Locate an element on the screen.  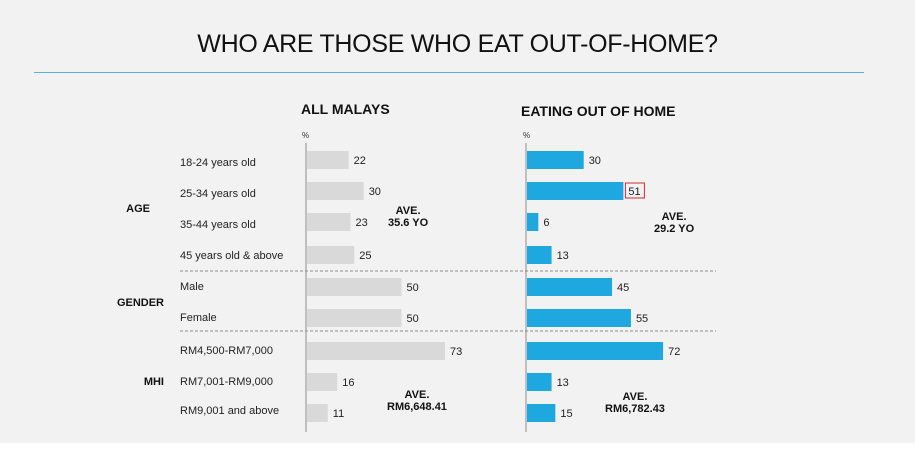
value-label-eating-out-6: 55 is located at coordinates (642, 319).